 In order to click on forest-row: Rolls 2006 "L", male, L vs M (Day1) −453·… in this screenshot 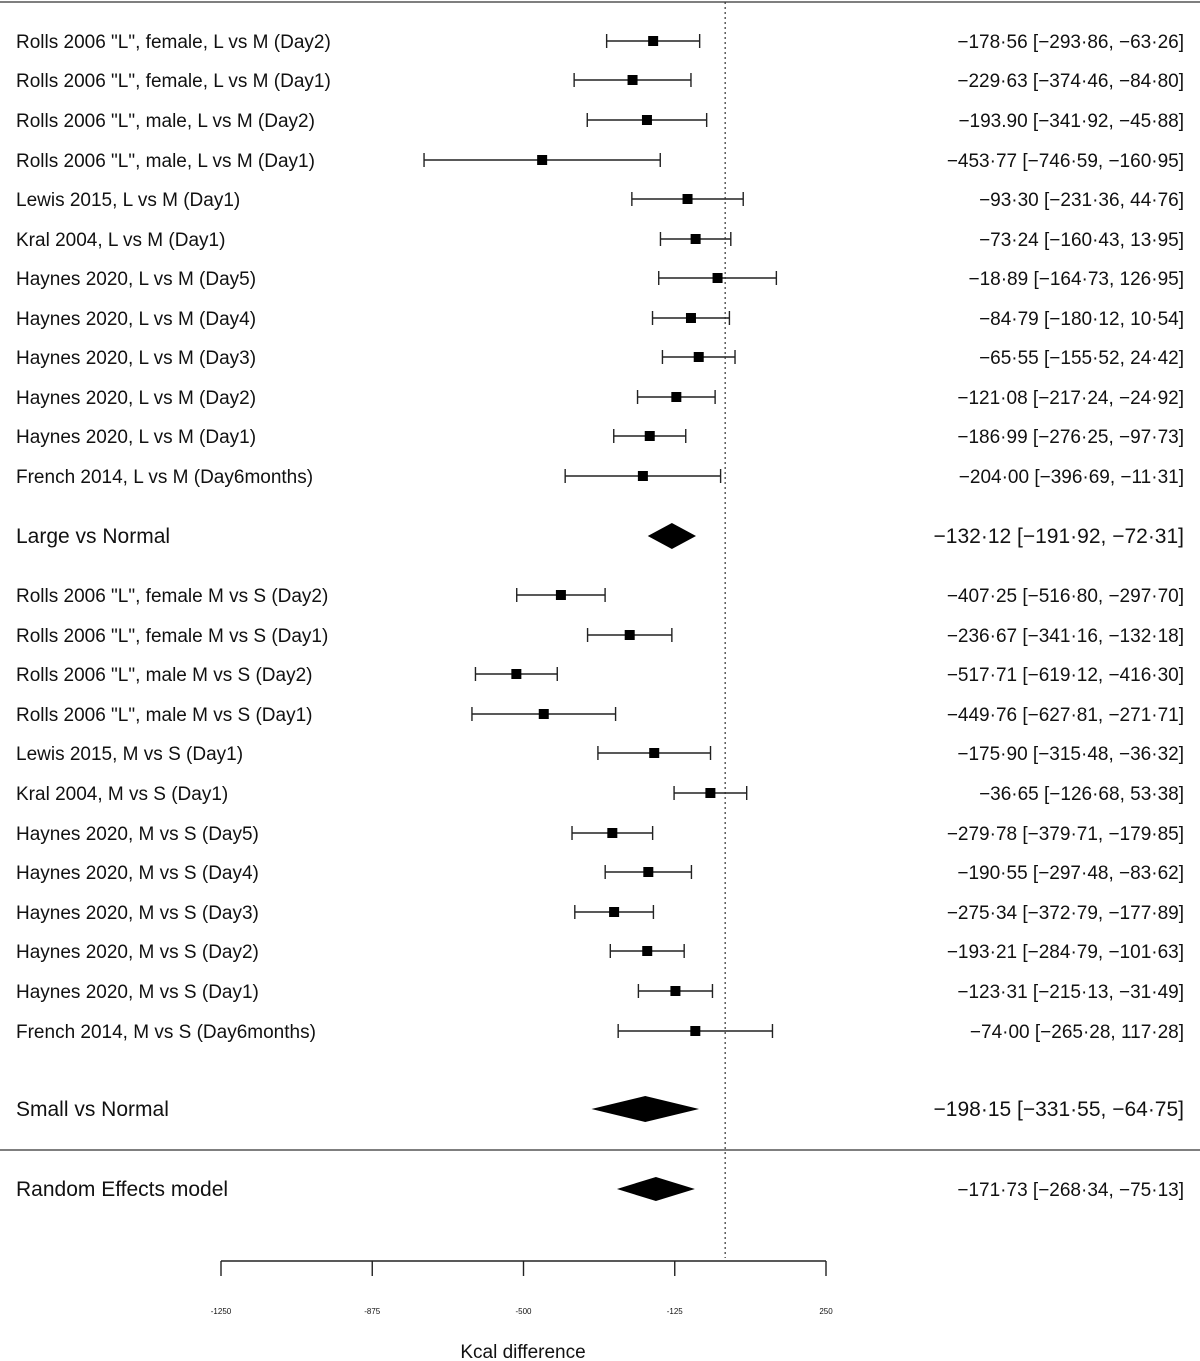, I will do `click(600, 161)`.